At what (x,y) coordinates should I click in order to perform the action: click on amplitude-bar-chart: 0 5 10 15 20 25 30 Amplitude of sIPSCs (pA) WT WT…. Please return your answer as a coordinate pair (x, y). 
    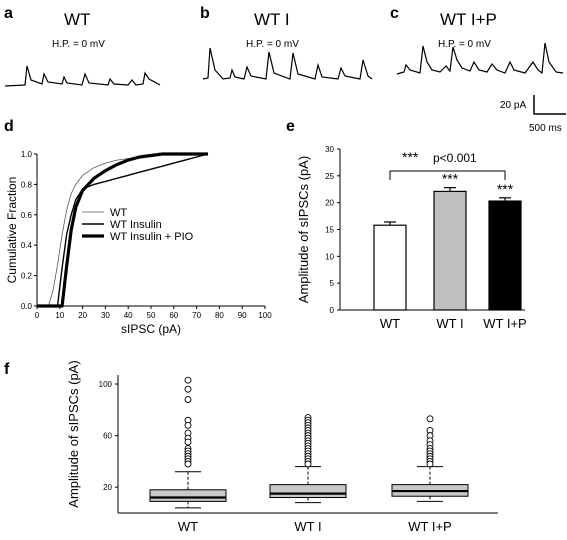
    Looking at the image, I should click on (411, 238).